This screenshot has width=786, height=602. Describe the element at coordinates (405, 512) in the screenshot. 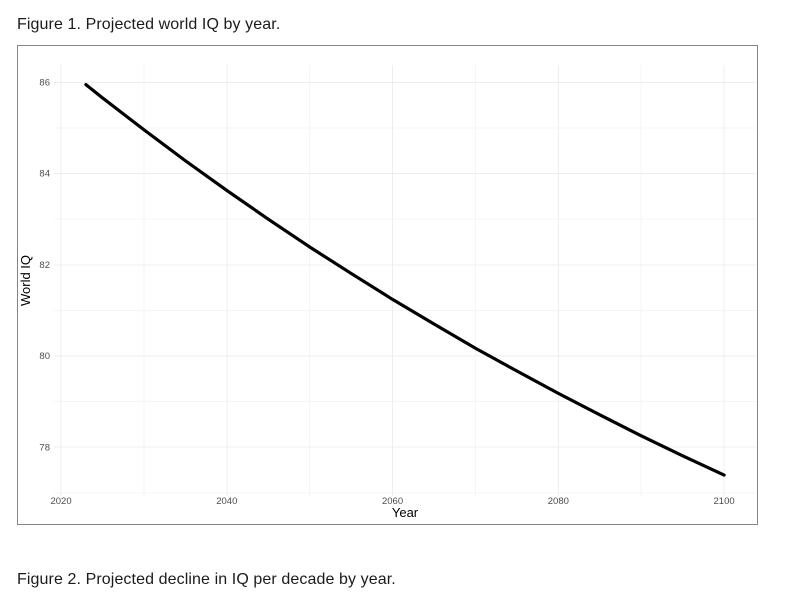

I see `x-axis-title: Year` at that location.